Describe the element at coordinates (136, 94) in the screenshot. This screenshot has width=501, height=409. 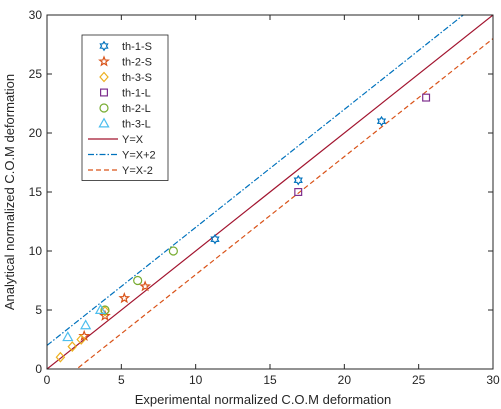
I see `legend-label: th-1-L` at that location.